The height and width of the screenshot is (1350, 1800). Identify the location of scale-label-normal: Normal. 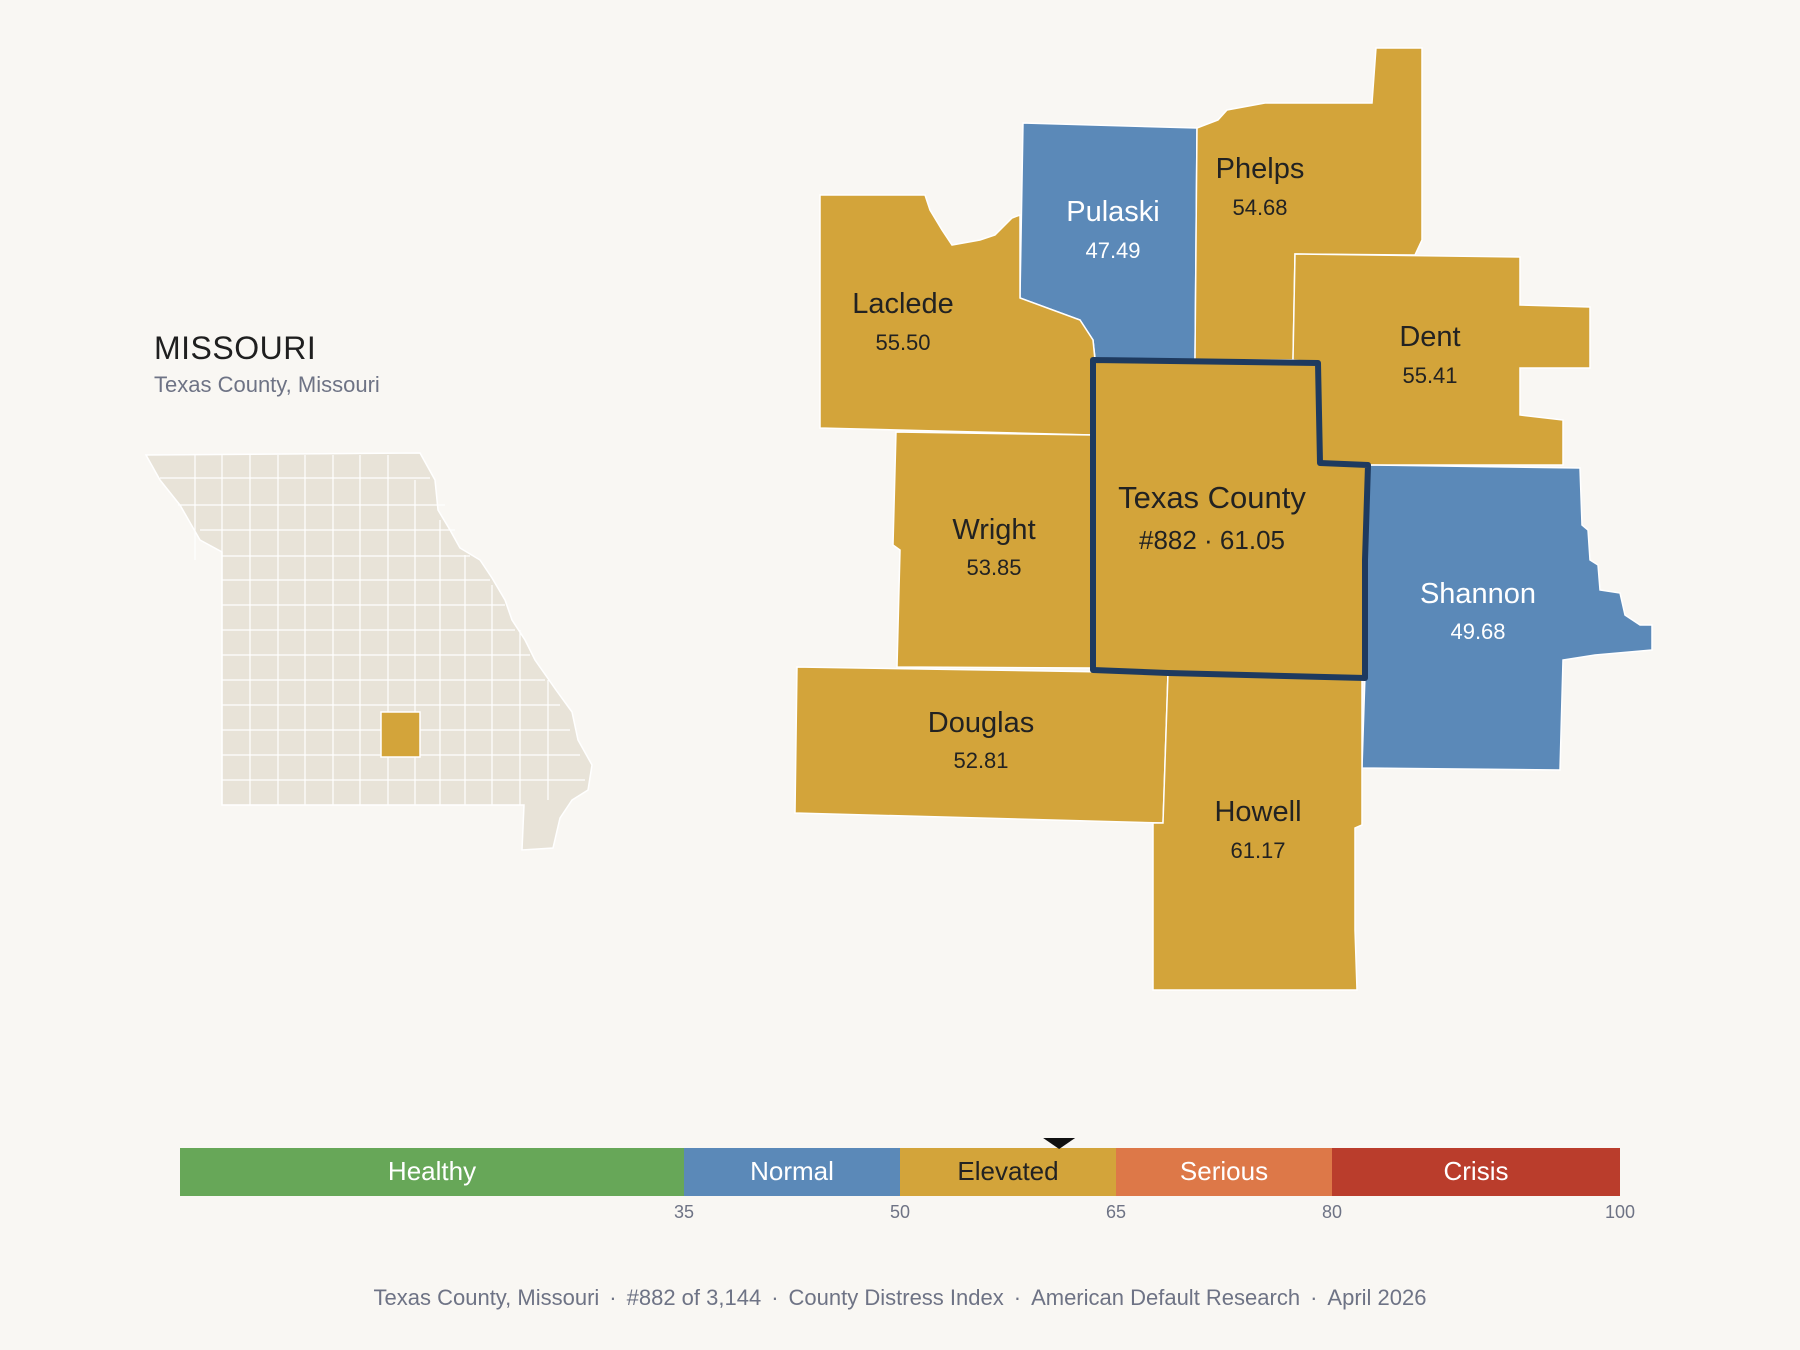
(792, 1171).